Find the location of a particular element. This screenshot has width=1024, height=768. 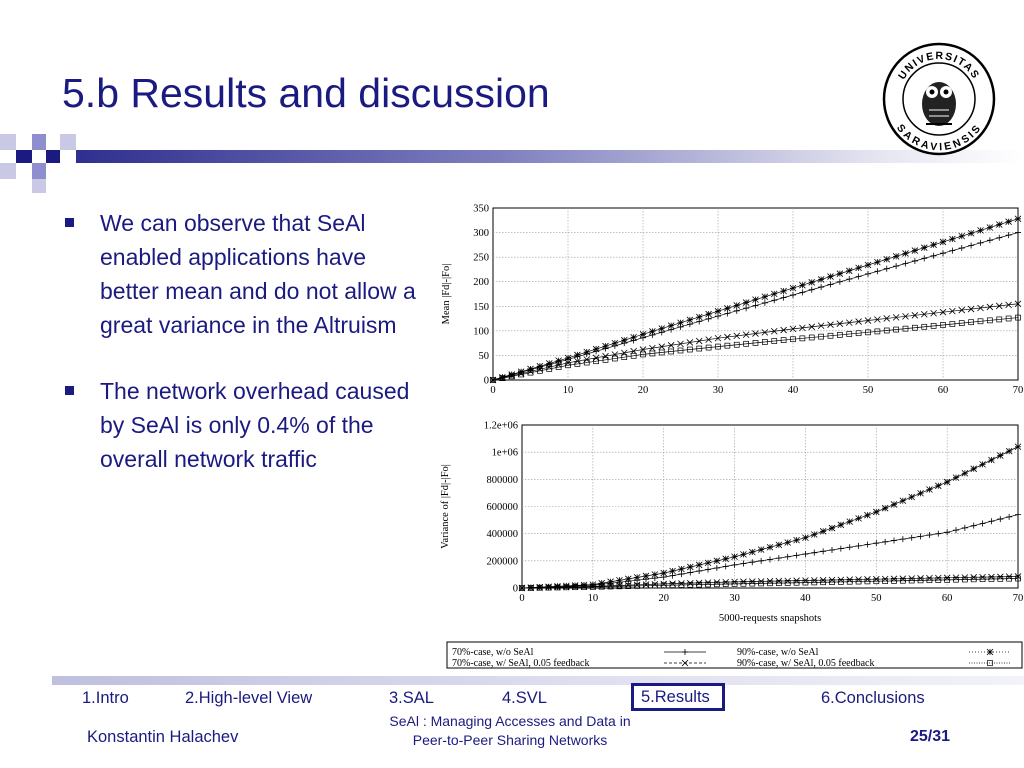

footer-title-line-1: SeAl : Managing Accesses and Data in is located at coordinates (510, 721).